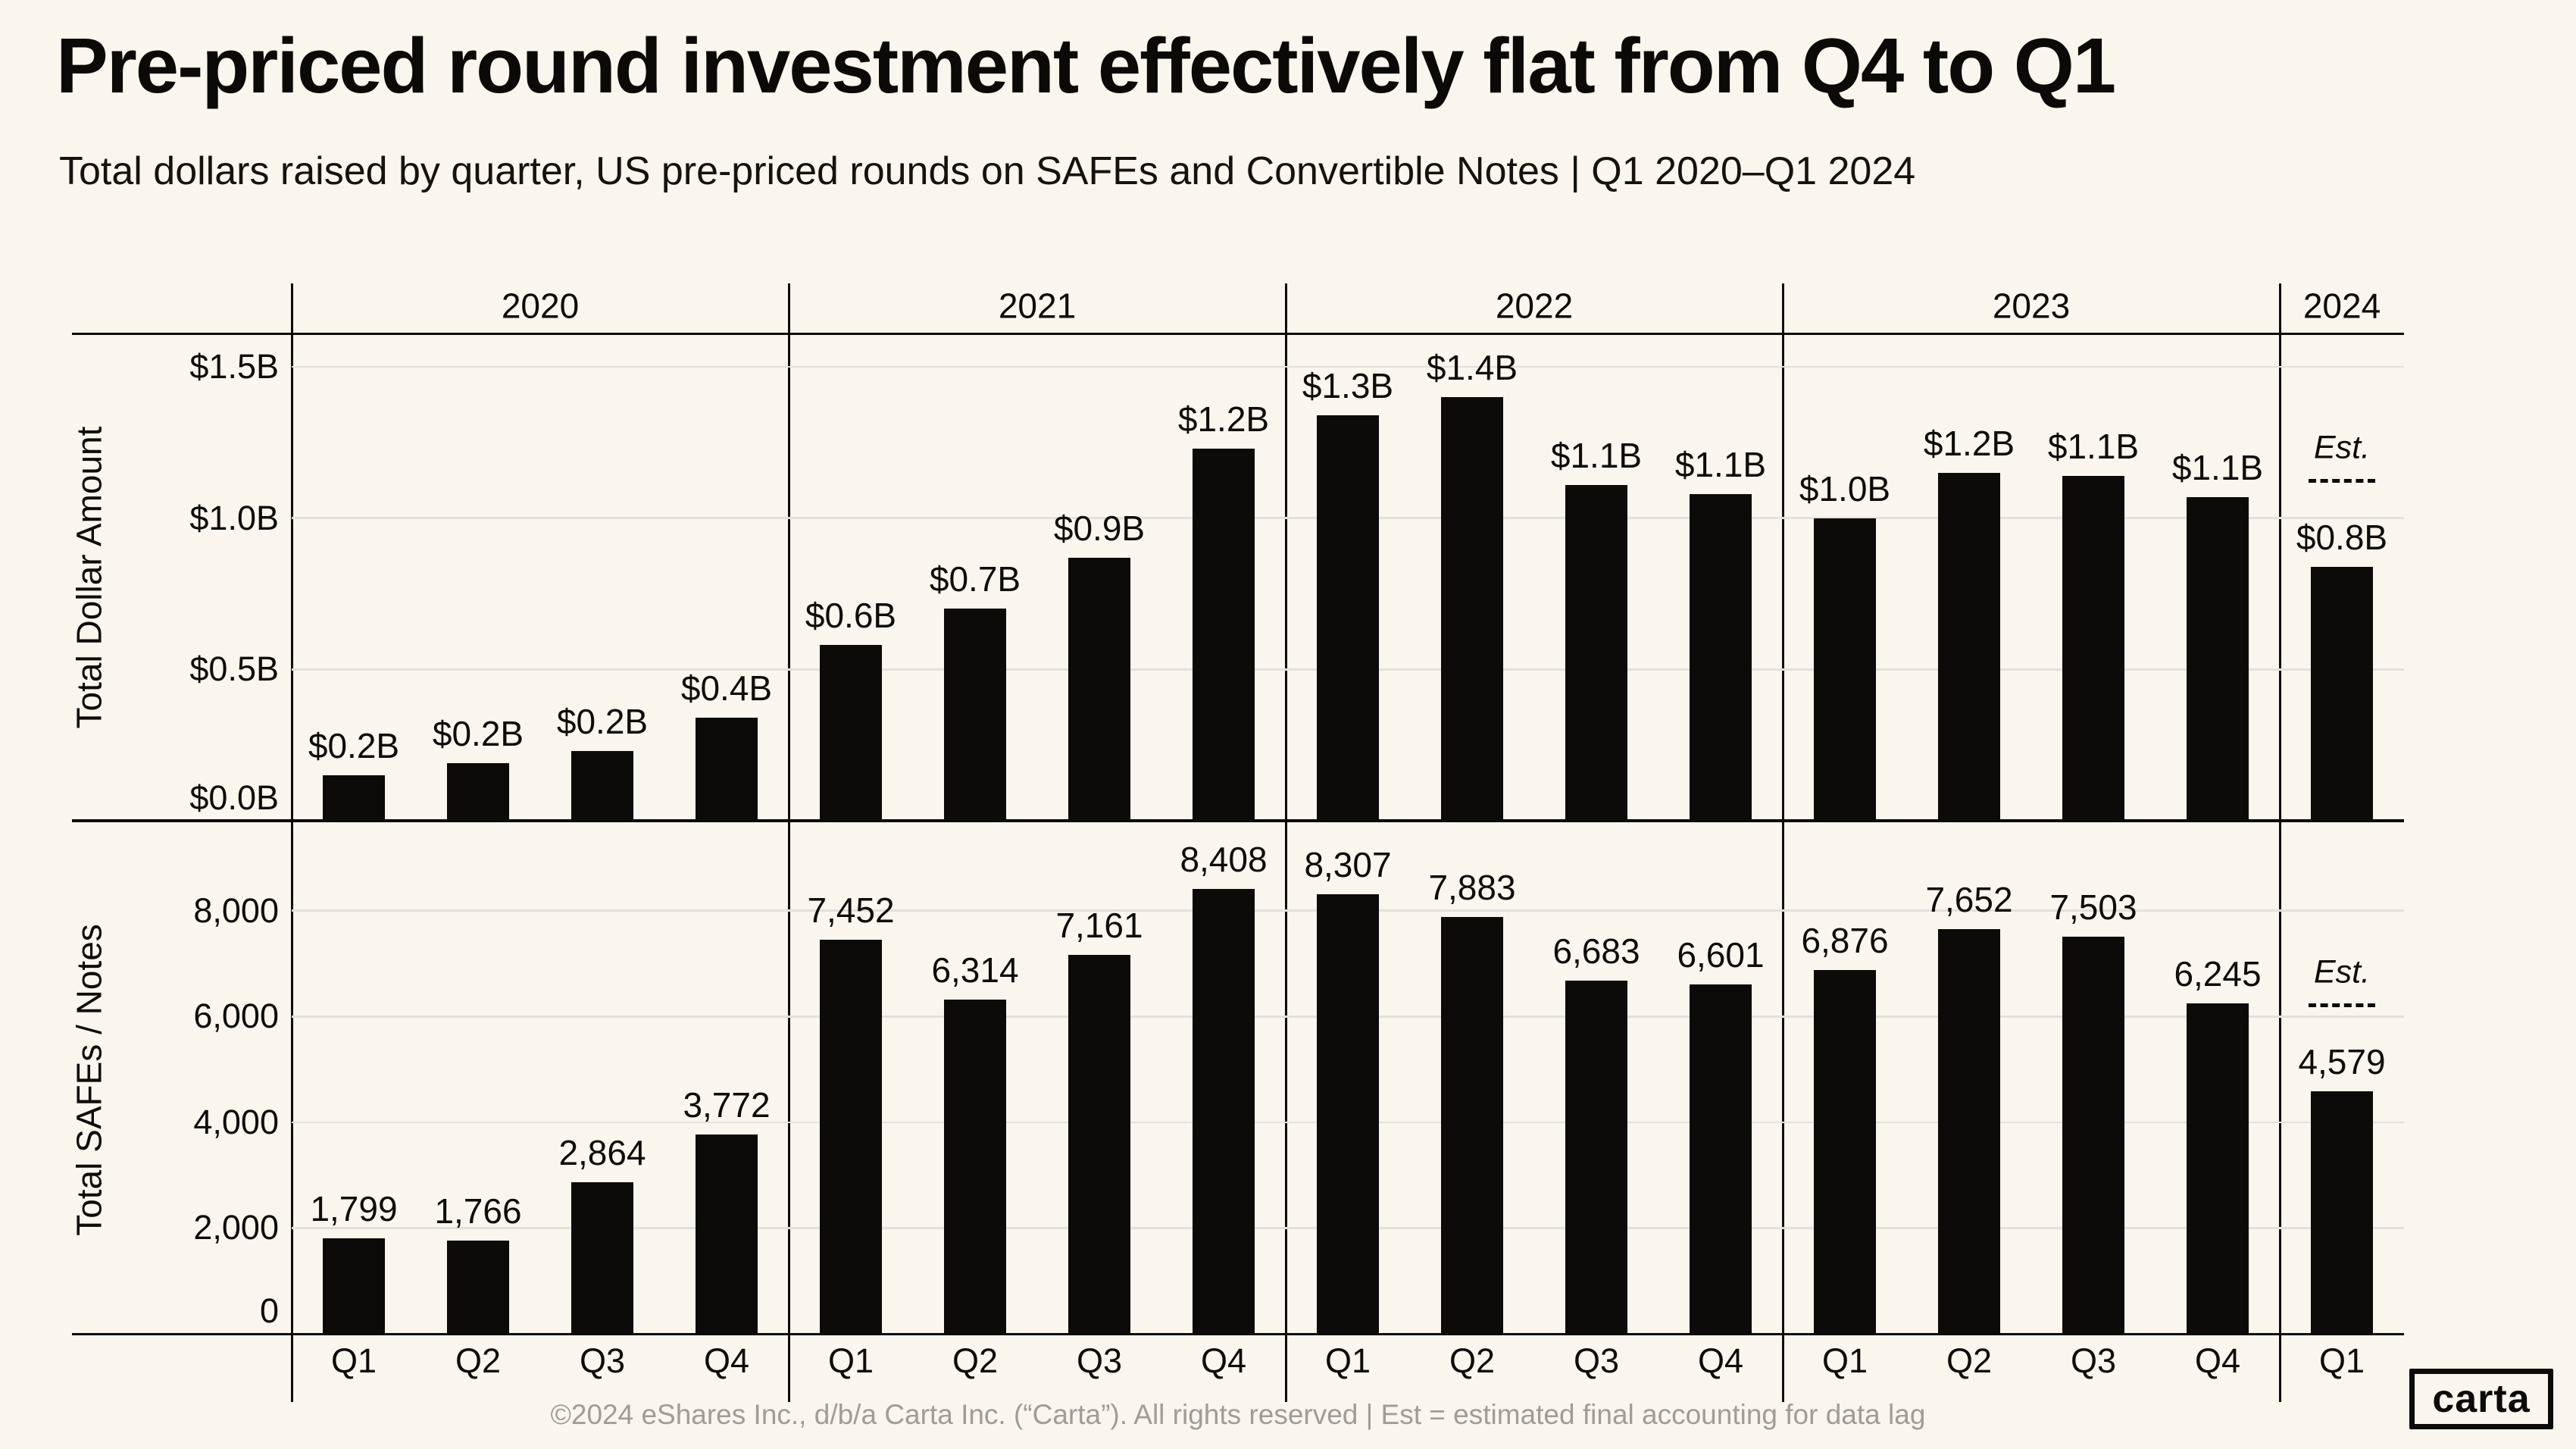  Describe the element at coordinates (1596, 951) in the screenshot. I see `bar-value-label: 6,683` at that location.